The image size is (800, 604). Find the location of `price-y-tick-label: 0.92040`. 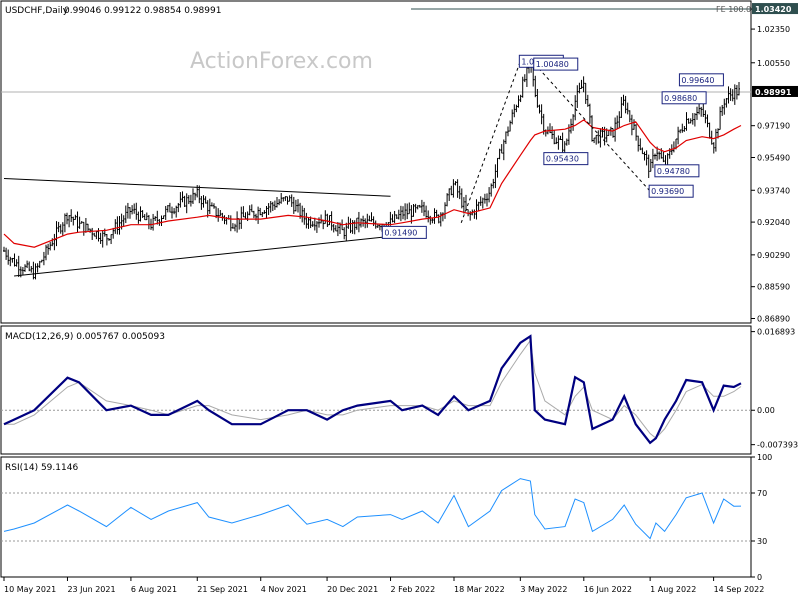

price-y-tick-label: 0.92040 is located at coordinates (773, 222).